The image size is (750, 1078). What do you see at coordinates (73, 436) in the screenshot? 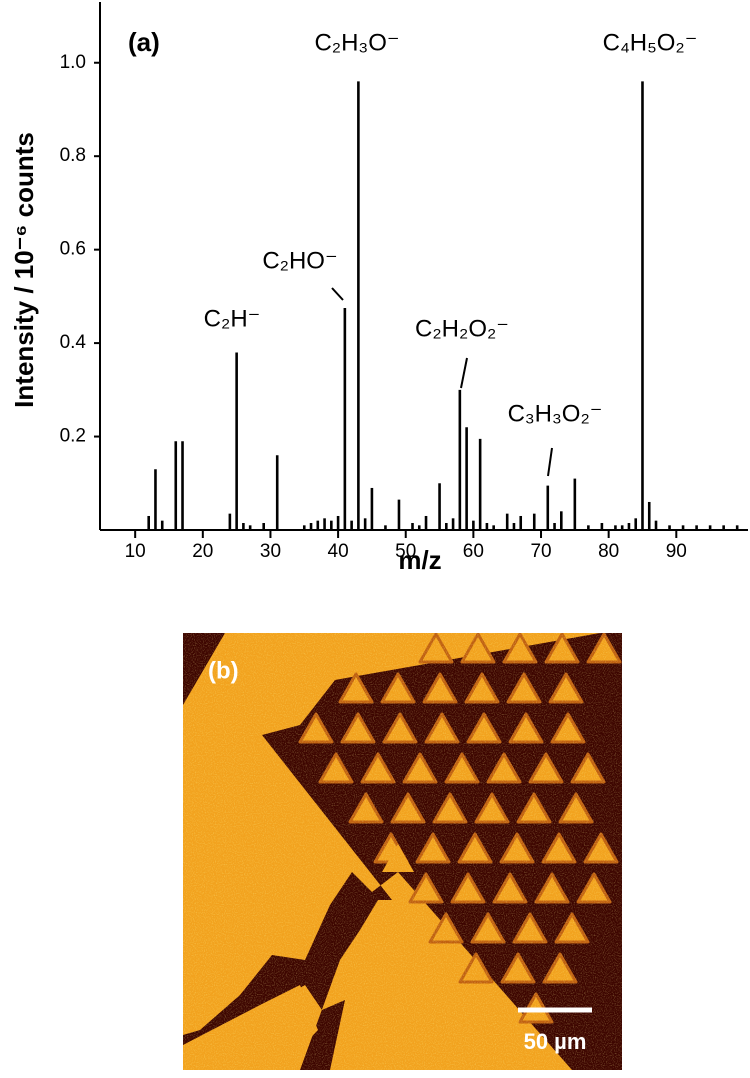
I see `y-tick-label: 0.2` at bounding box center [73, 436].